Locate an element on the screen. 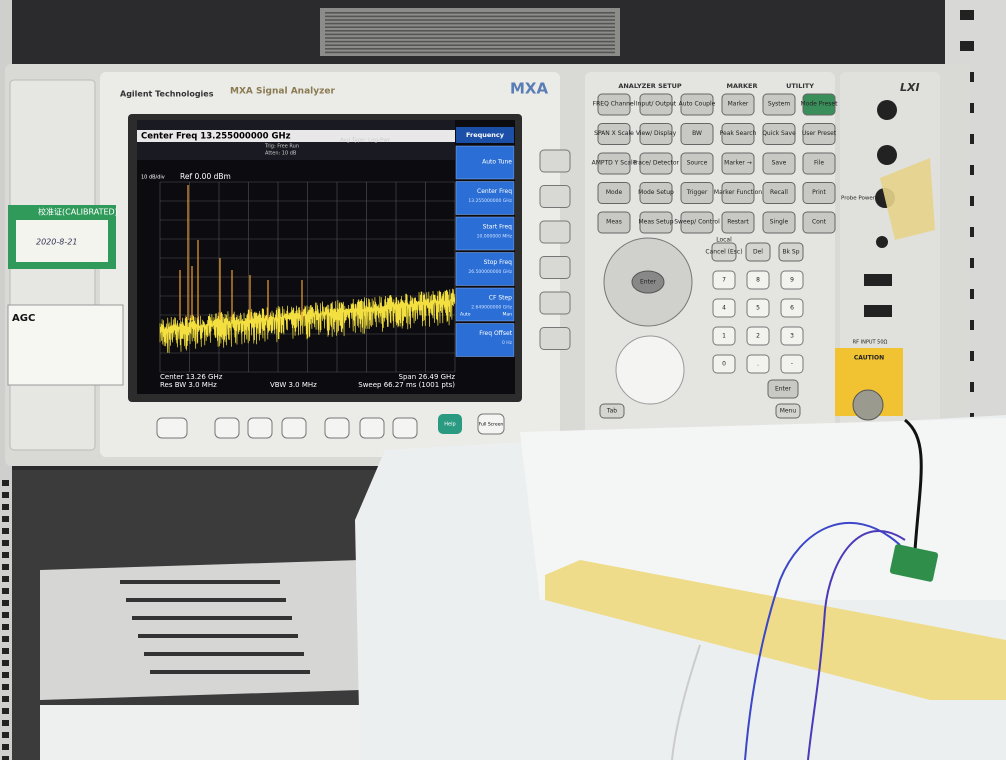  key-label: Cont is located at coordinates (819, 222).